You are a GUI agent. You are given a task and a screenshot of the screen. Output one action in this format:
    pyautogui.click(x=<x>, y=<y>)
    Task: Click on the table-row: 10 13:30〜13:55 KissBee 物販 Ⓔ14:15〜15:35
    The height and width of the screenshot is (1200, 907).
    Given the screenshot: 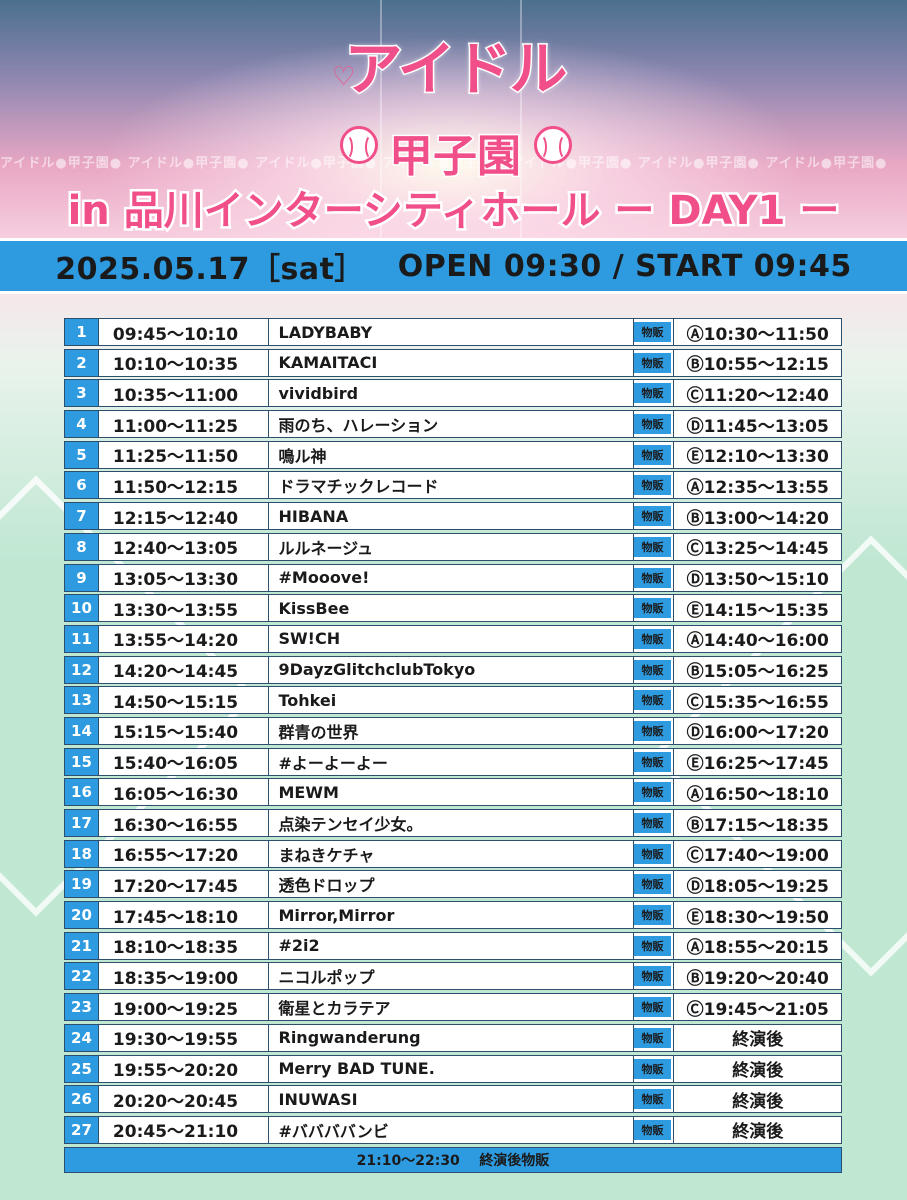 What is the action you would take?
    pyautogui.click(x=453, y=608)
    